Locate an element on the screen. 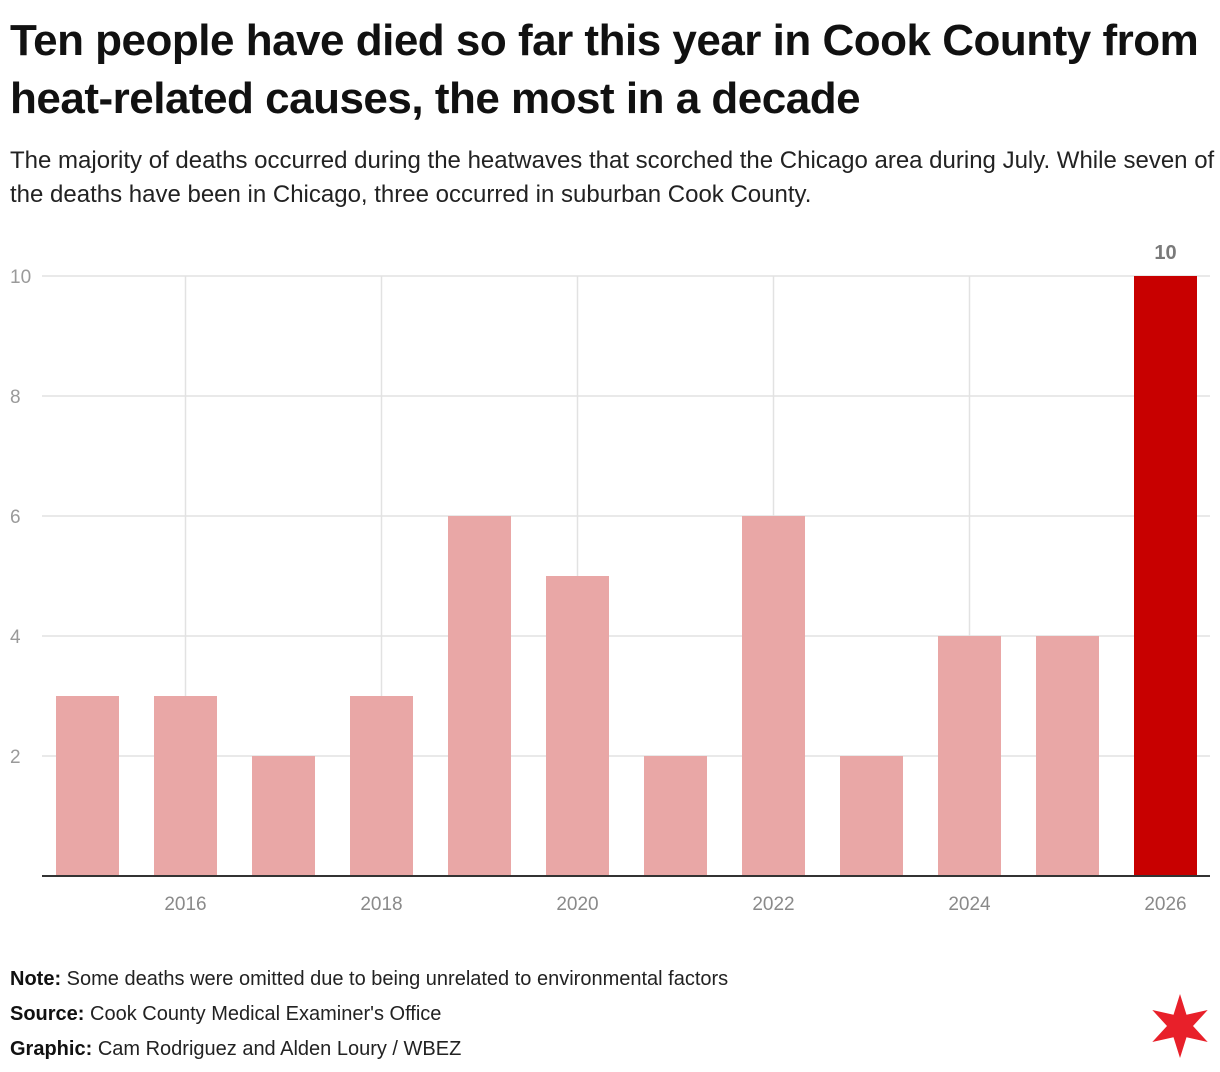  graphic-text: Cam Rodriguez and Alden Loury / WBEZ is located at coordinates (279, 1049).